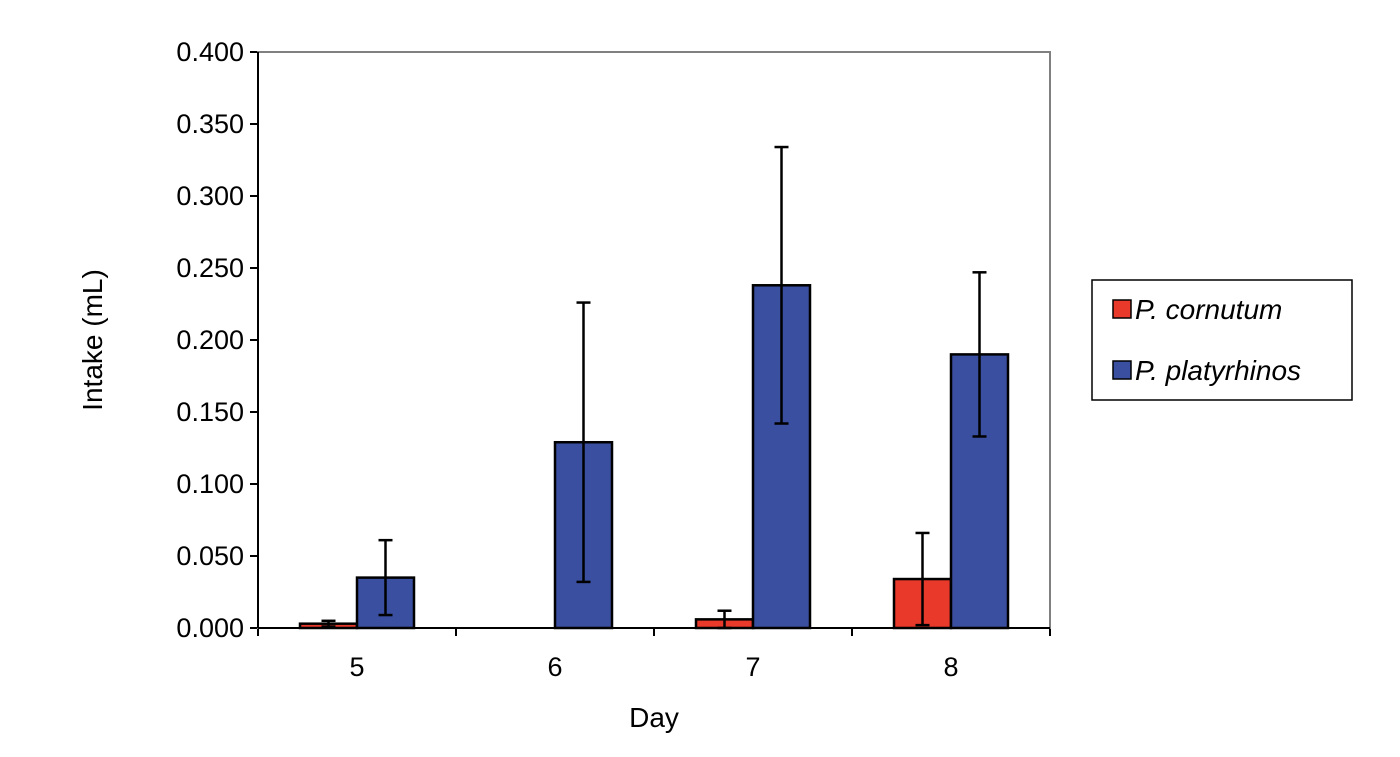 The height and width of the screenshot is (757, 1400). Describe the element at coordinates (210, 124) in the screenshot. I see `y-tick-label: 0.350` at that location.